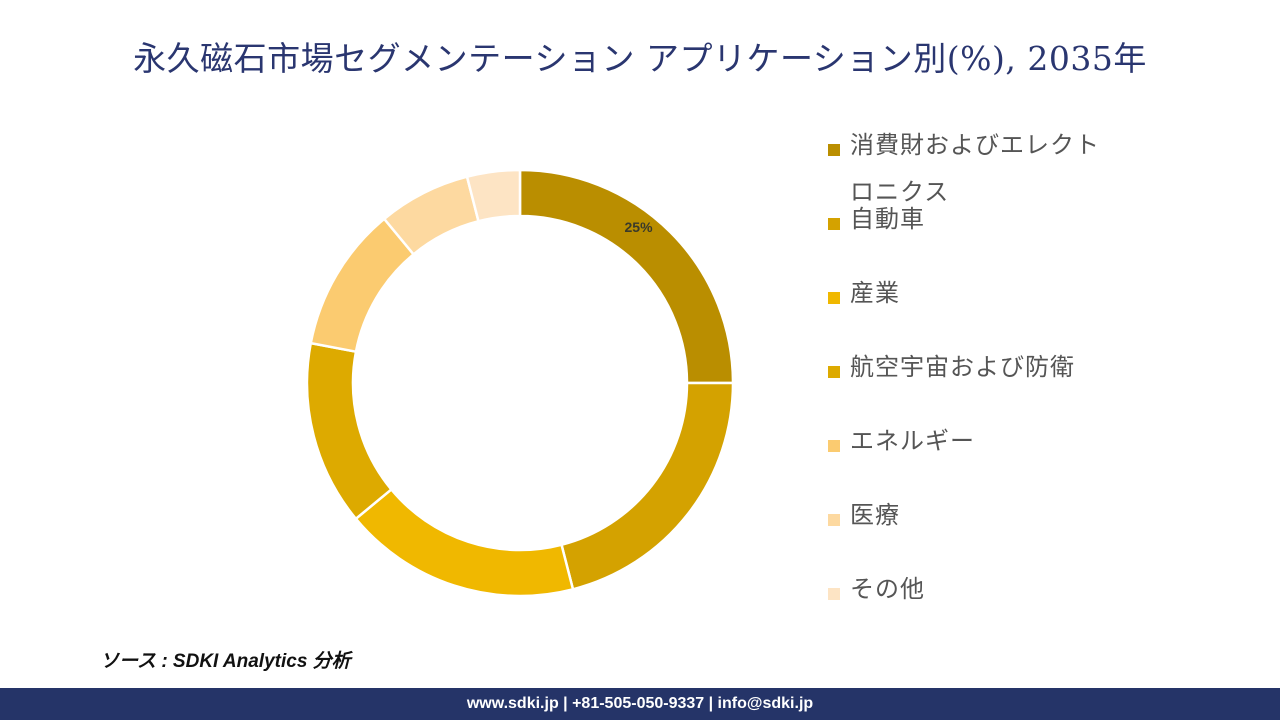 The height and width of the screenshot is (720, 1280). Describe the element at coordinates (887, 589) in the screenshot. I see `legend-label: その他` at that location.